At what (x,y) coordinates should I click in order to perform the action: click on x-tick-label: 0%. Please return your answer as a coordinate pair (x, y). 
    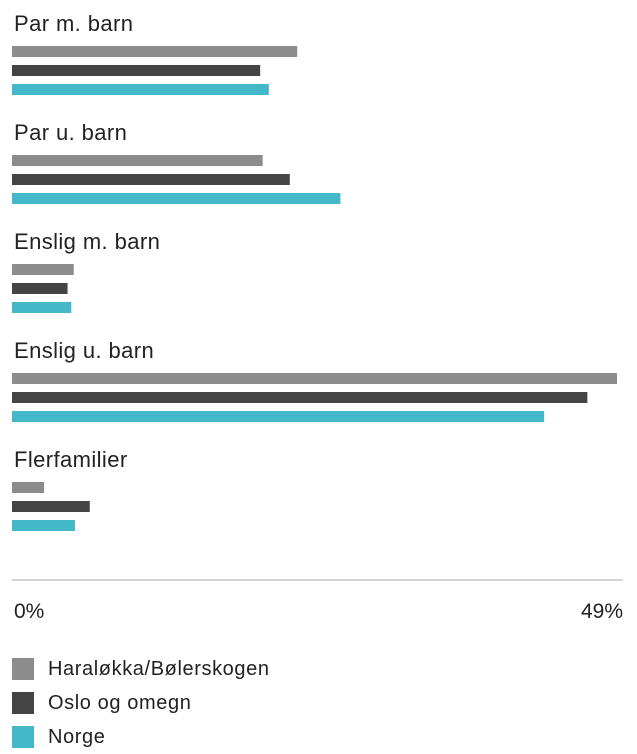
    Looking at the image, I should click on (29, 611).